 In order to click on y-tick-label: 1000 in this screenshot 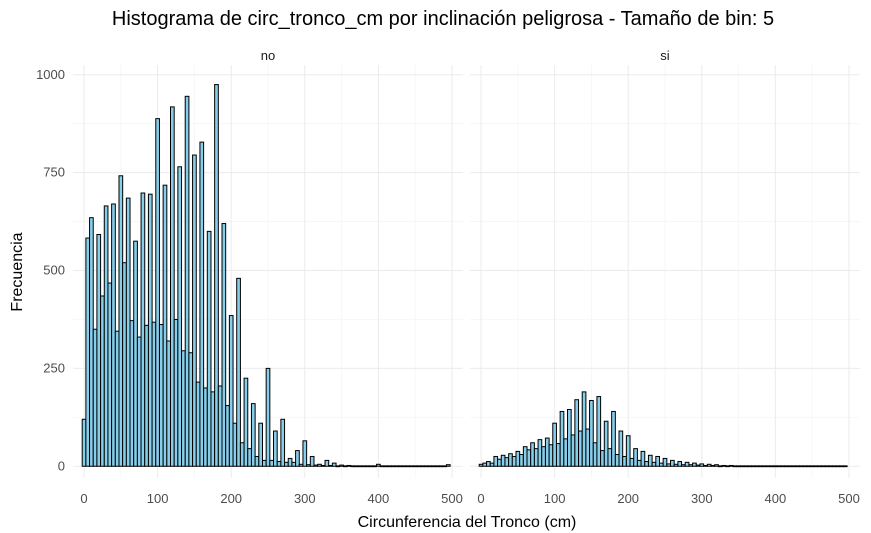, I will do `click(50, 74)`.